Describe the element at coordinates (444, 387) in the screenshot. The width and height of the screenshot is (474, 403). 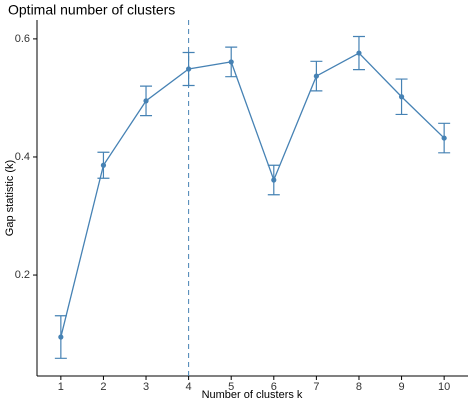
I see `x-tick-label: 10` at that location.